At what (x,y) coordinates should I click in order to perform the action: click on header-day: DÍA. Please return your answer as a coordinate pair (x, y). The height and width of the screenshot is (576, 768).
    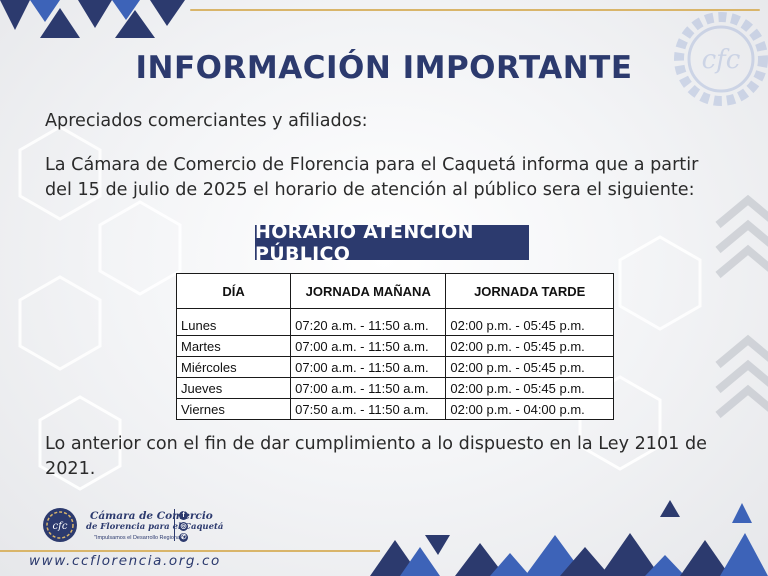
    Looking at the image, I should click on (233, 291).